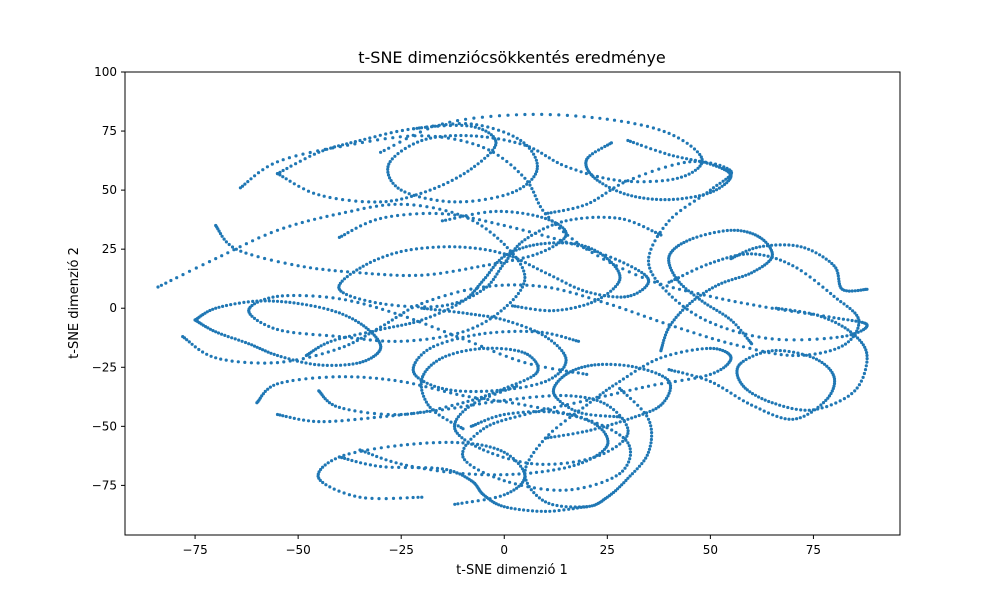 Image resolution: width=1000 pixels, height=605 pixels. What do you see at coordinates (109, 249) in the screenshot?
I see `y-tick-label: 25` at bounding box center [109, 249].